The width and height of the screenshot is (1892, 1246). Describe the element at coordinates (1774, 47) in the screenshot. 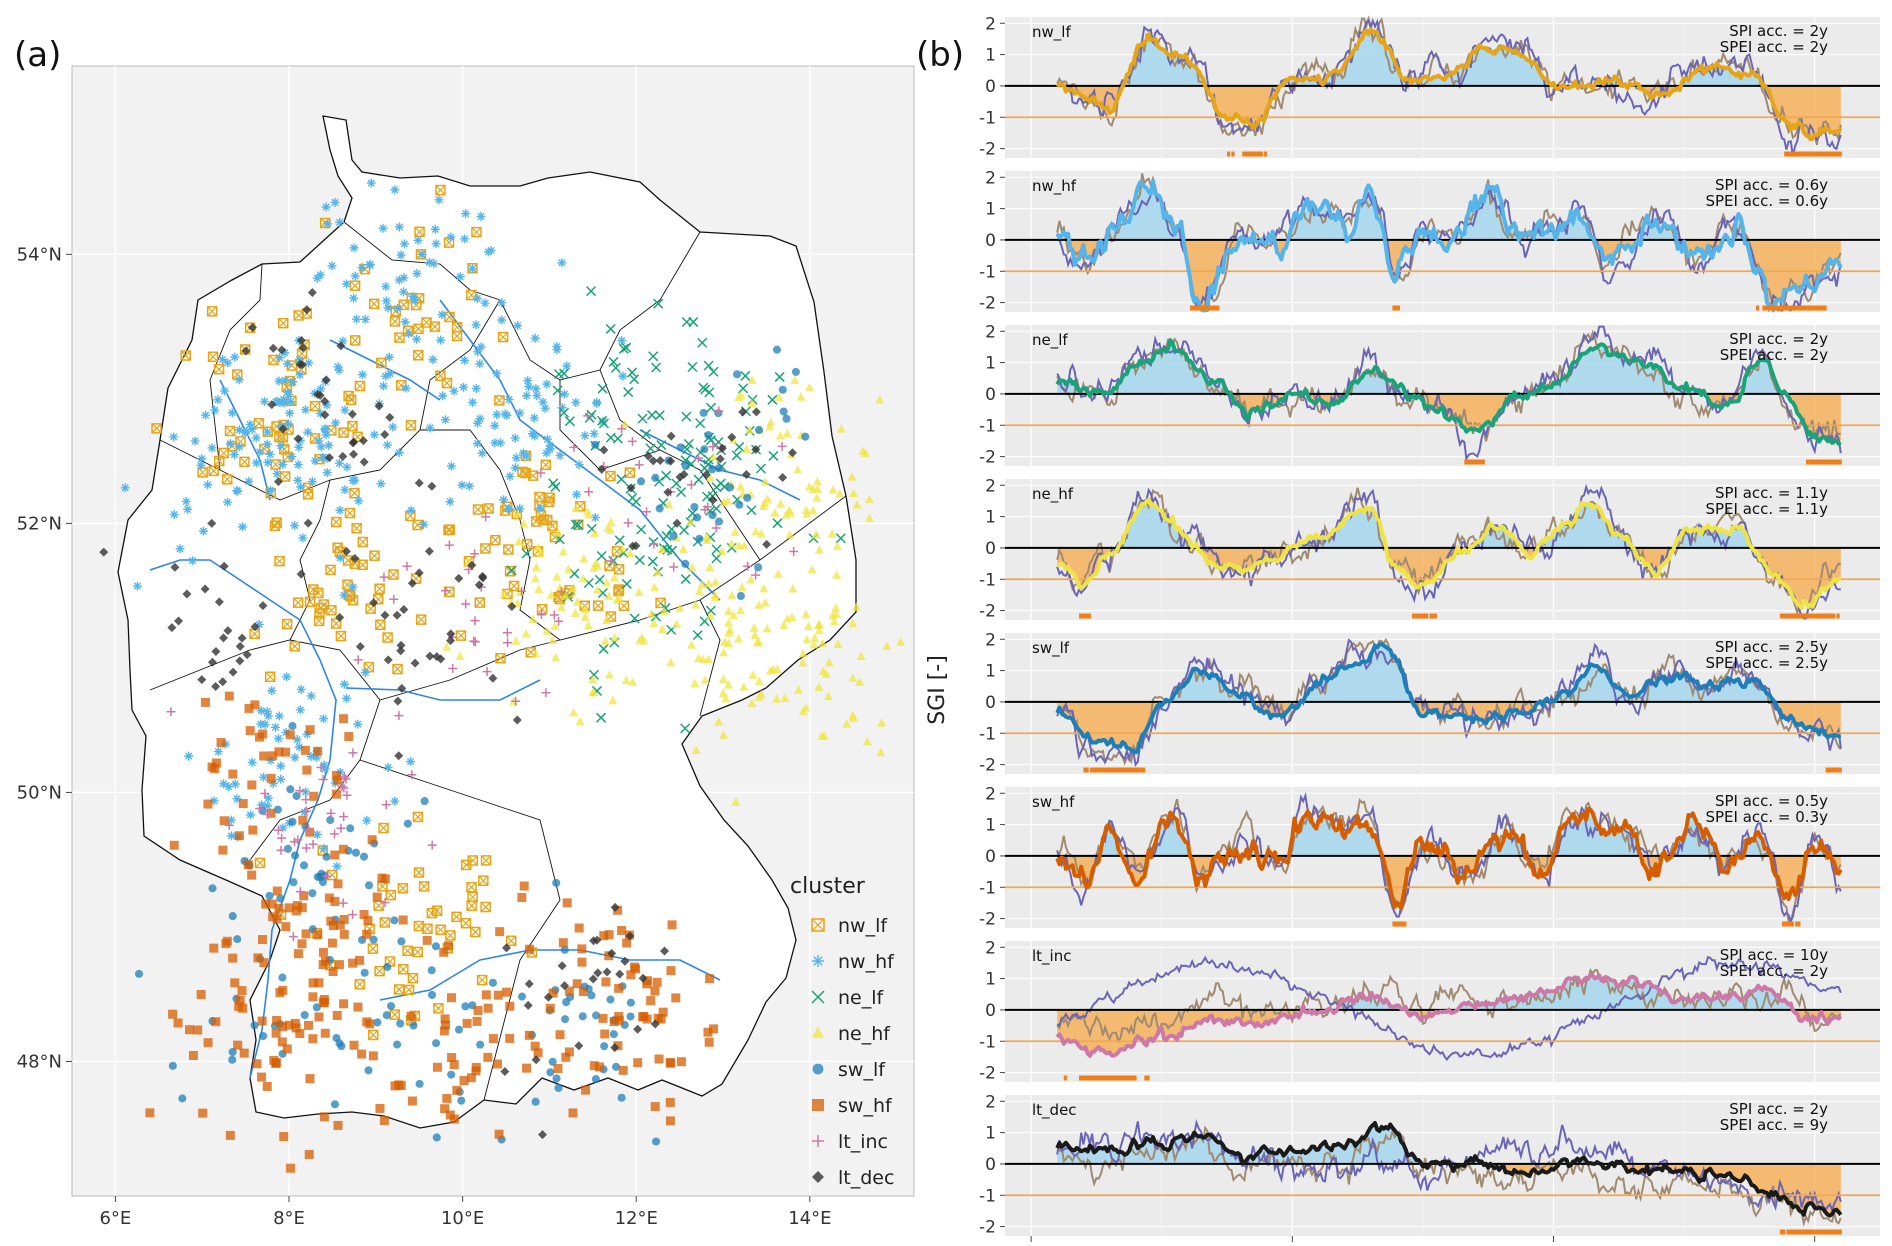

I see `spei-acc-label: SPEI acc. = 2y` at that location.